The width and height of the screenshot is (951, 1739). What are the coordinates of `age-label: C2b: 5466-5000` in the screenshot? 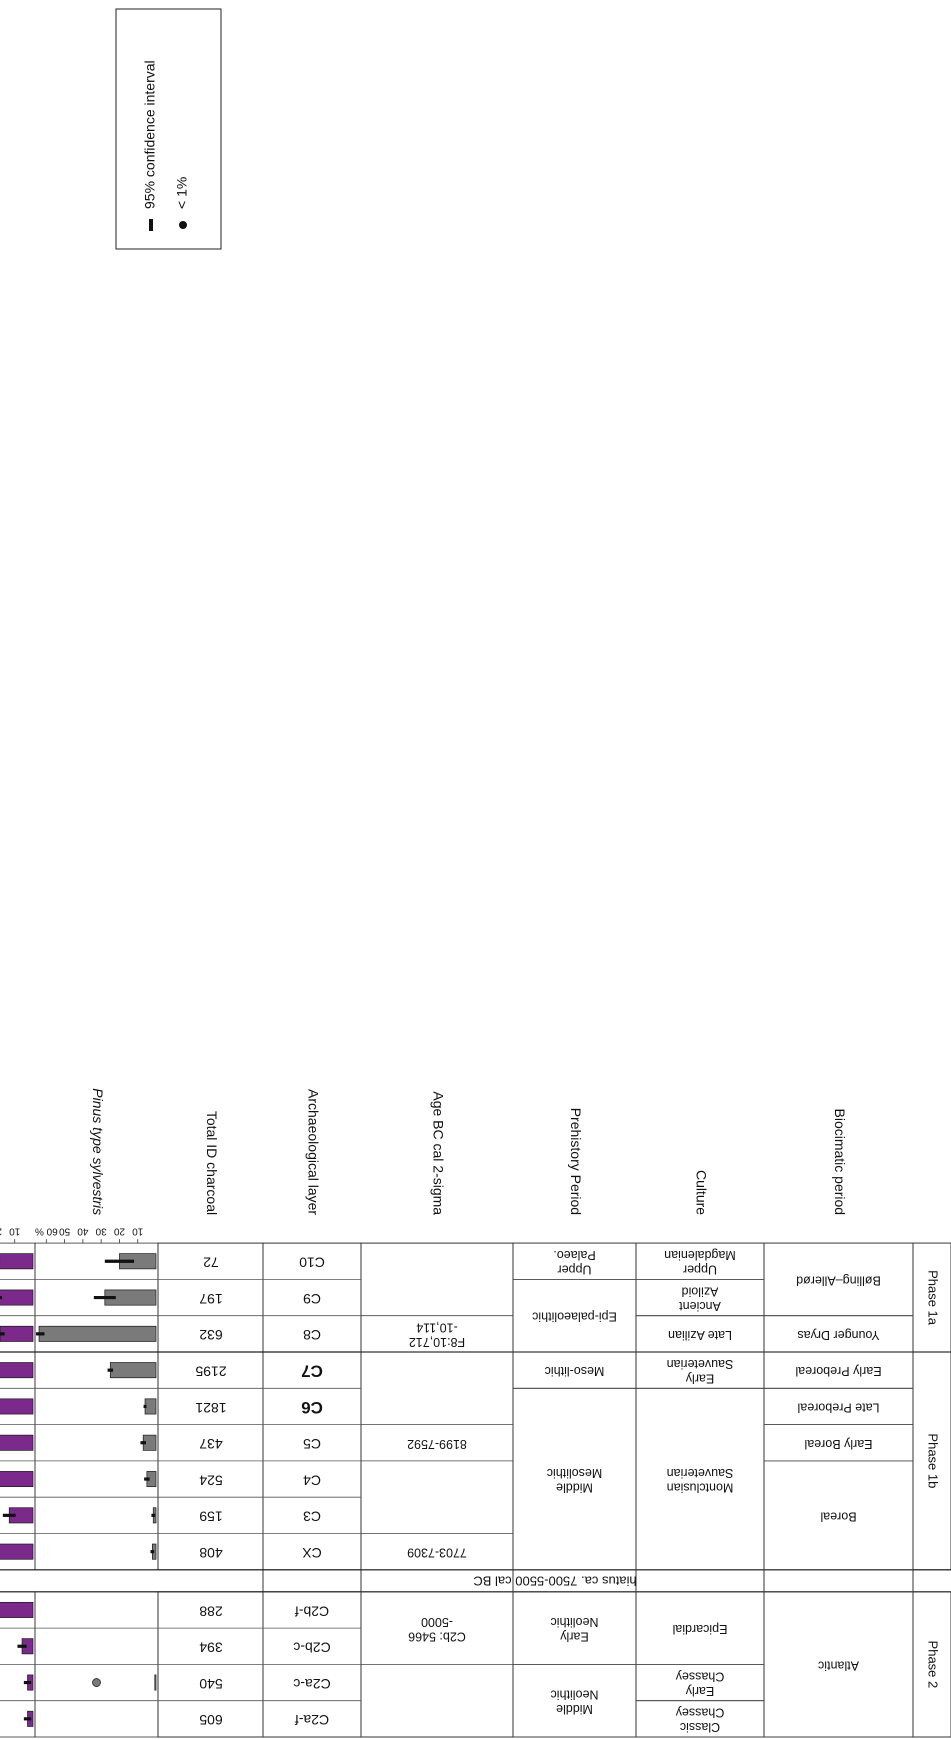 It's located at (437, 1629).